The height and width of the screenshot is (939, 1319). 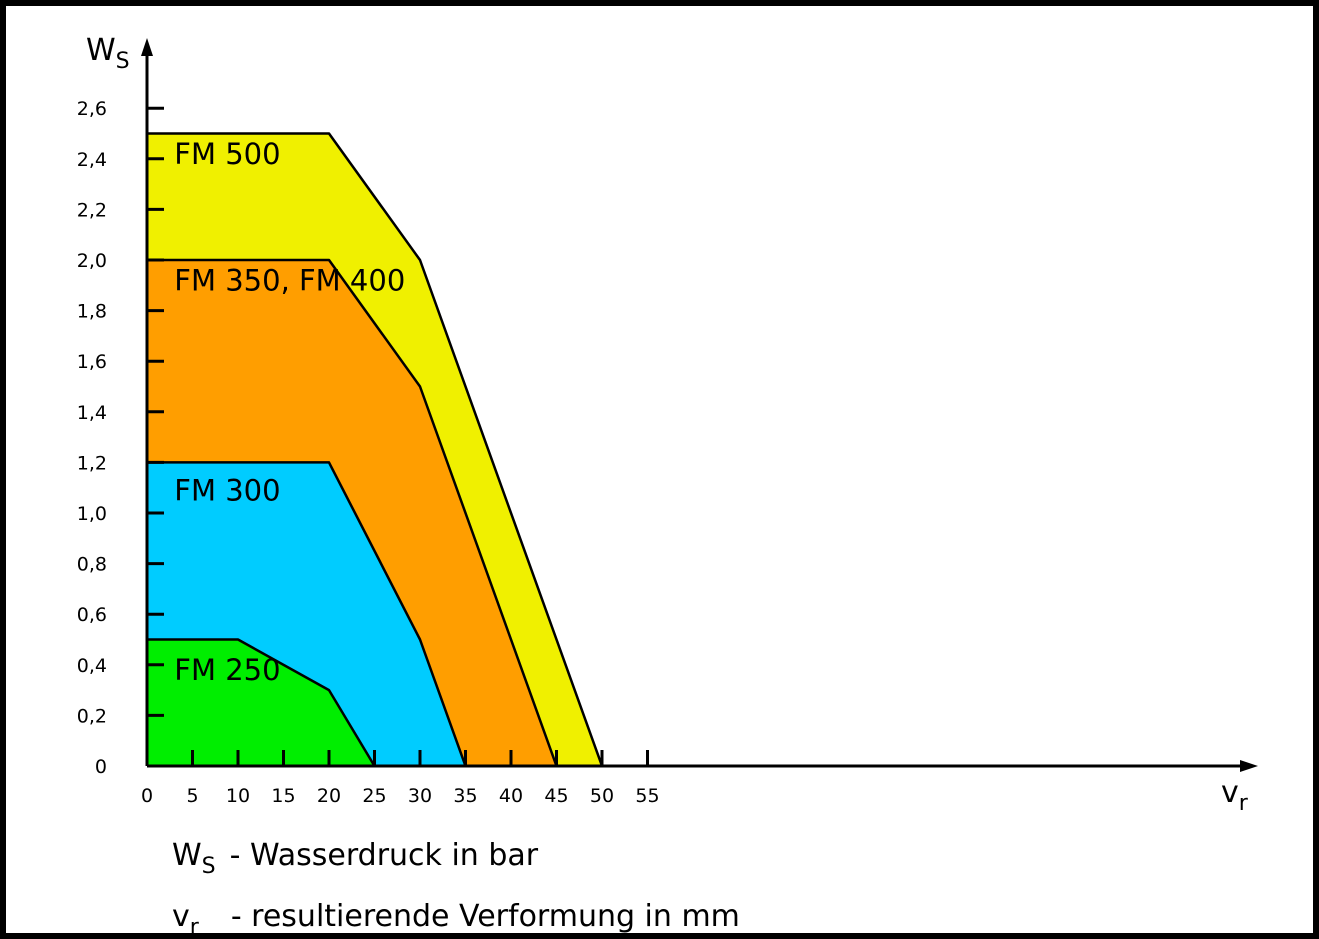 What do you see at coordinates (92, 565) in the screenshot?
I see `y-tick-label: 0,8` at bounding box center [92, 565].